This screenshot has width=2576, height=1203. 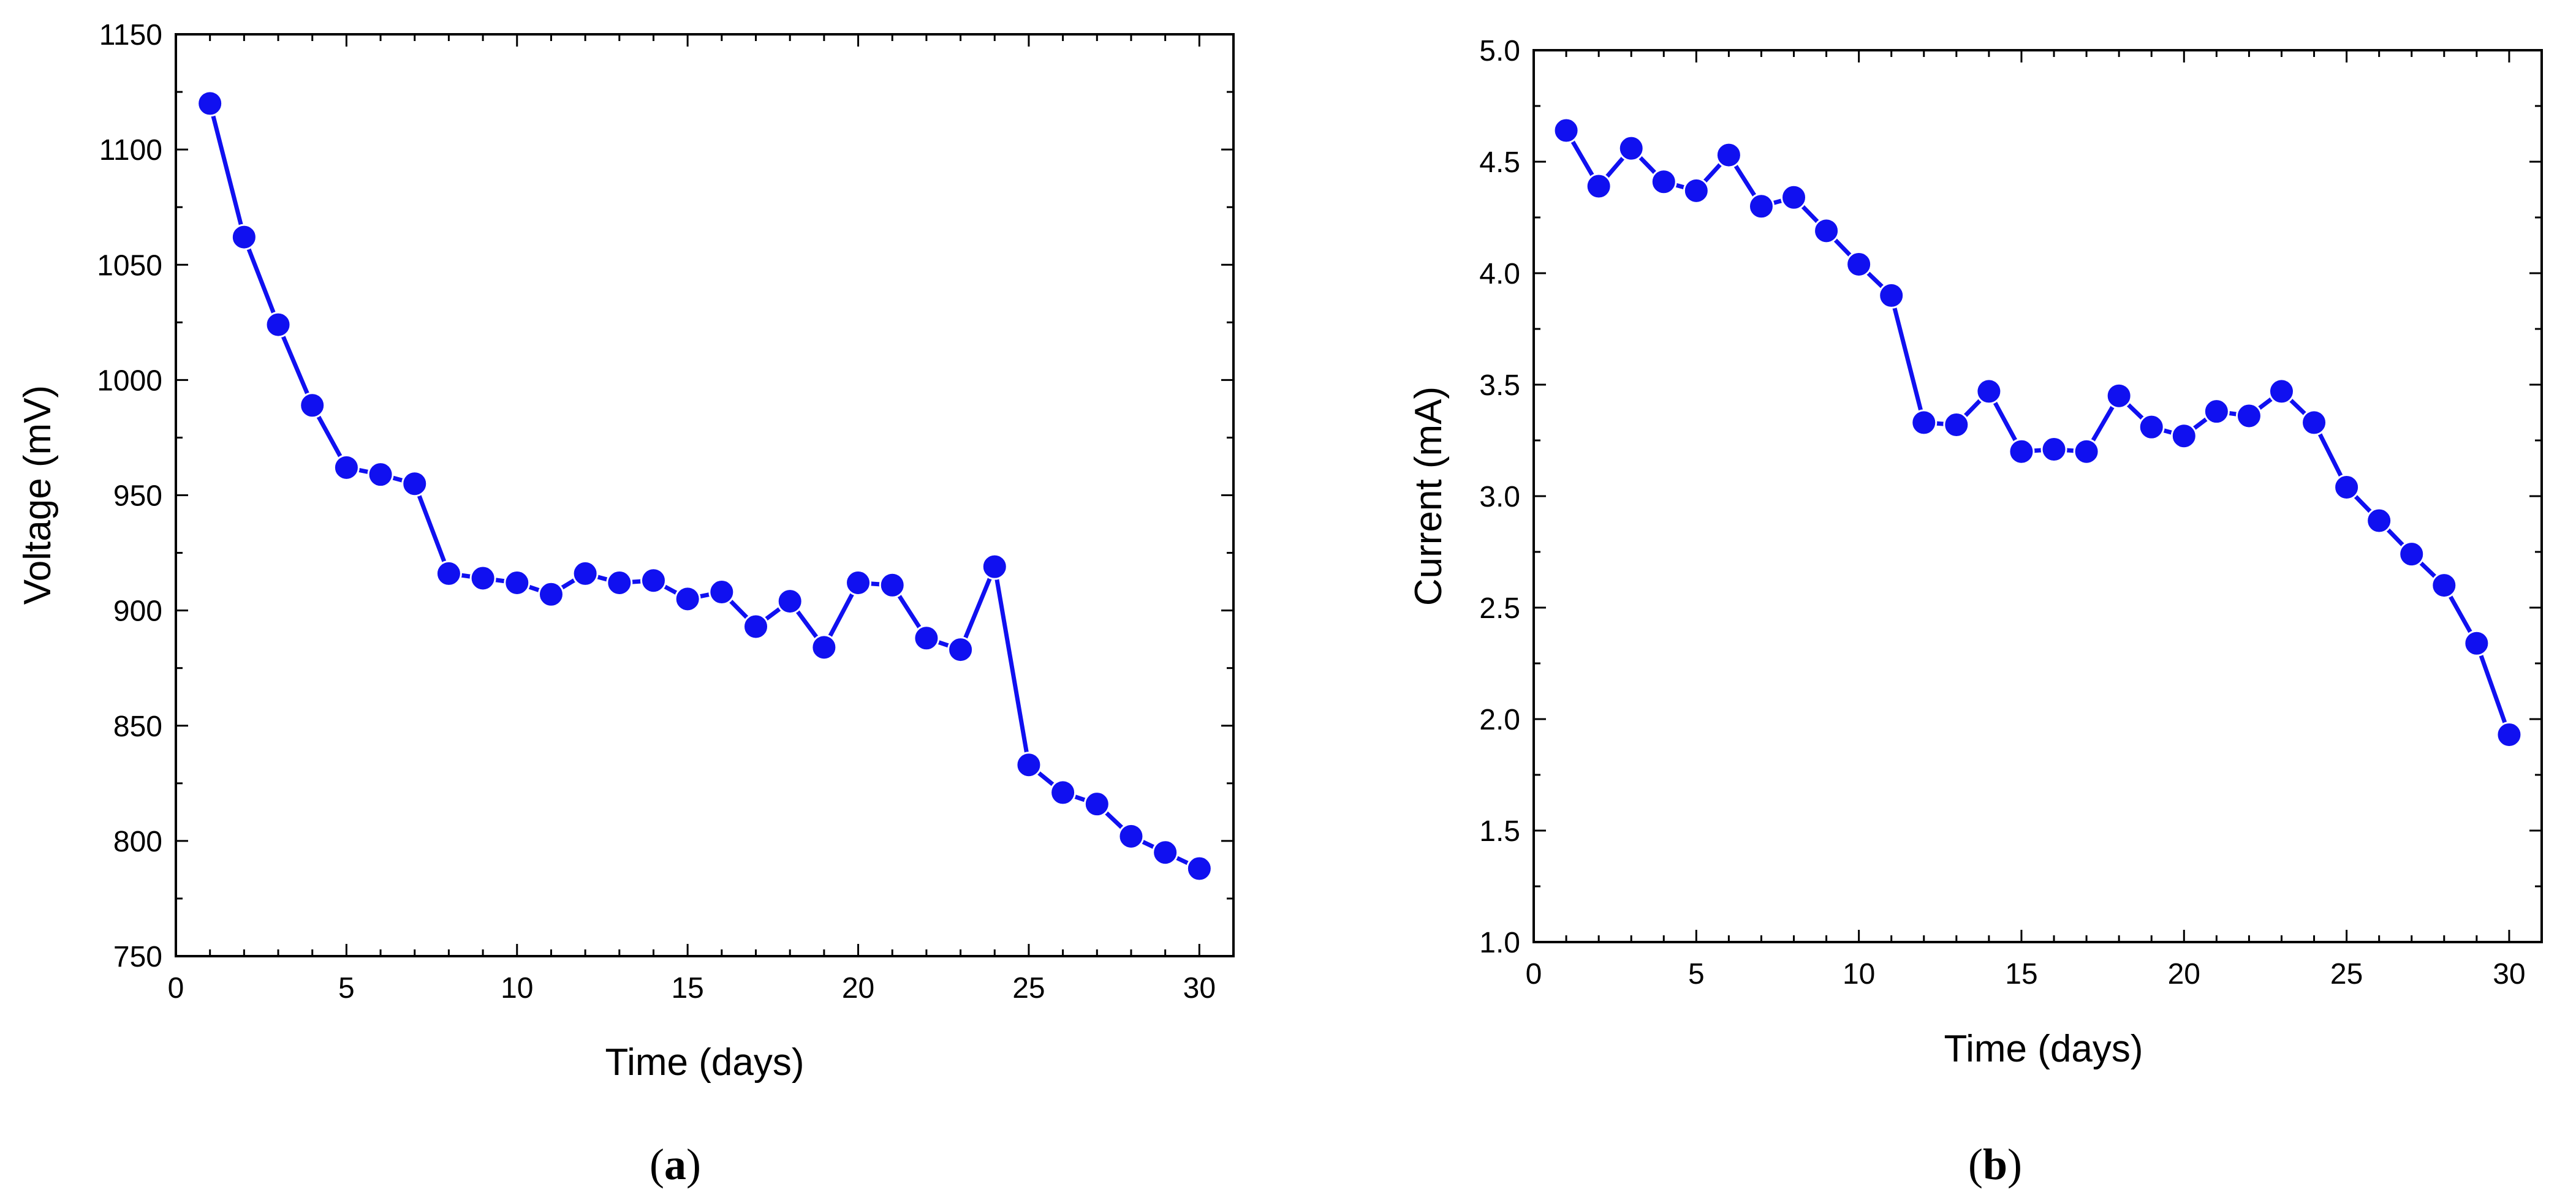 What do you see at coordinates (137, 611) in the screenshot?
I see `y-tick-label: 900` at bounding box center [137, 611].